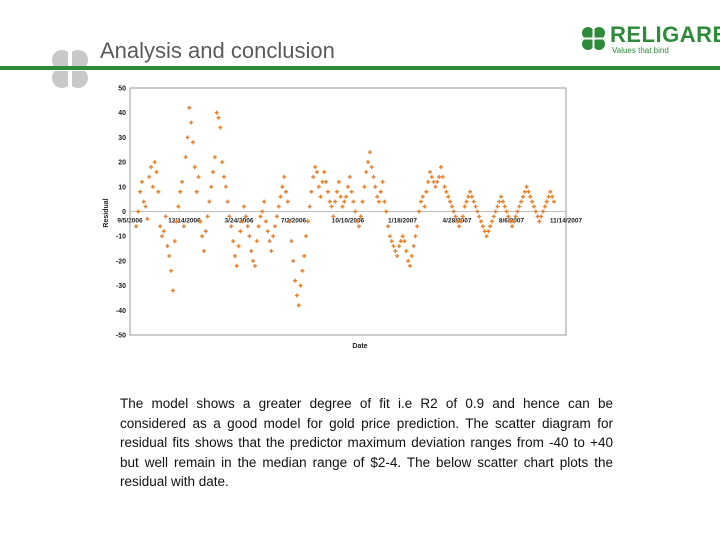 Image resolution: width=720 pixels, height=540 pixels. I want to click on y-tick-label: 40, so click(122, 113).